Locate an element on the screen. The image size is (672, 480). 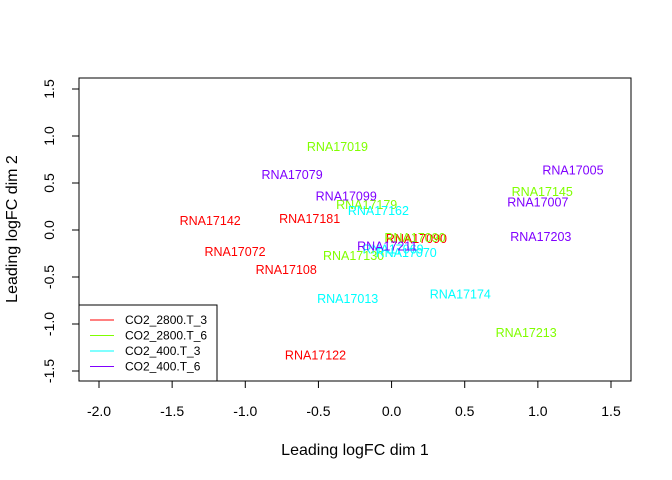
x-tick-label: -2.0 is located at coordinates (99, 411).